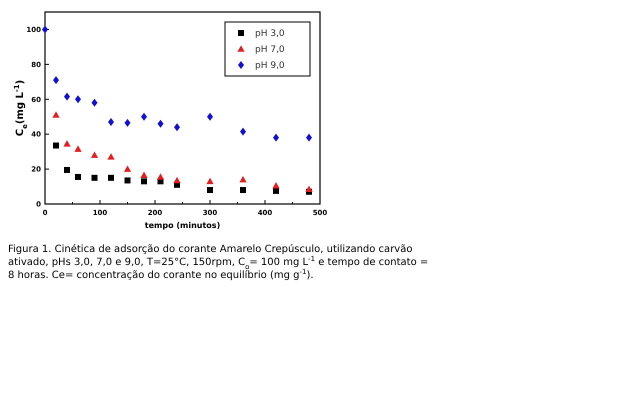 The height and width of the screenshot is (400, 640). I want to click on legend-label: pH 3,0, so click(270, 34).